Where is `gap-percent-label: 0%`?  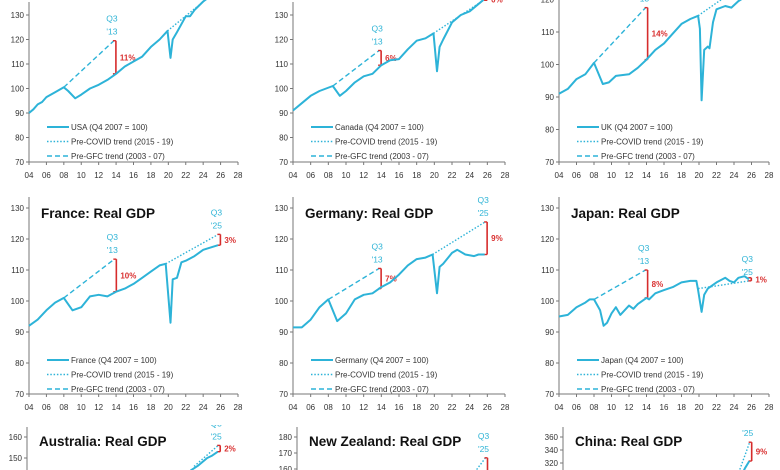 gap-percent-label: 0% is located at coordinates (497, 2).